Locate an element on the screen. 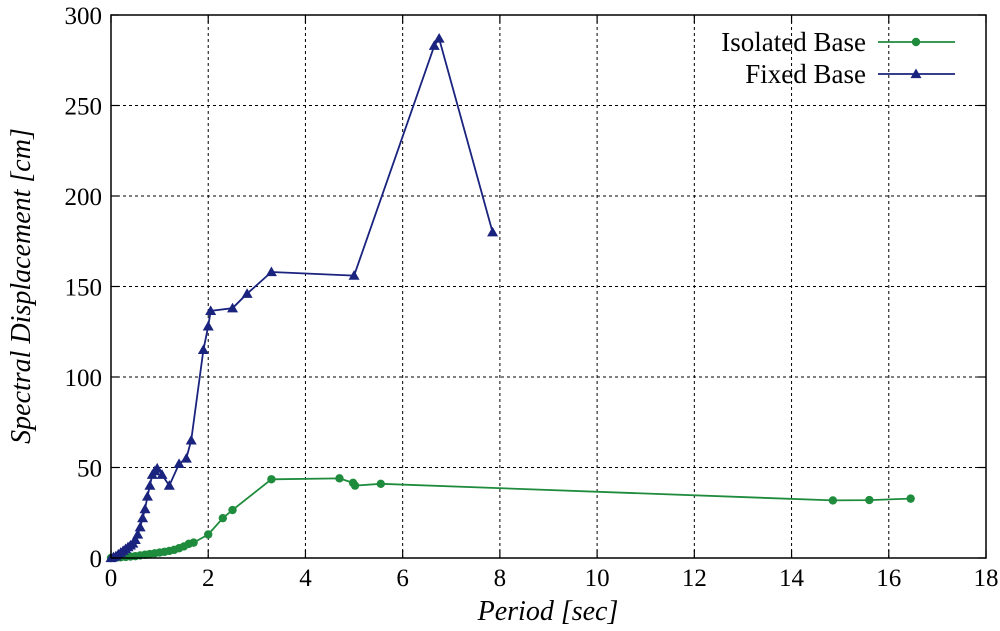 Image resolution: width=1000 pixels, height=631 pixels. isolated-base-line is located at coordinates (510, 518).